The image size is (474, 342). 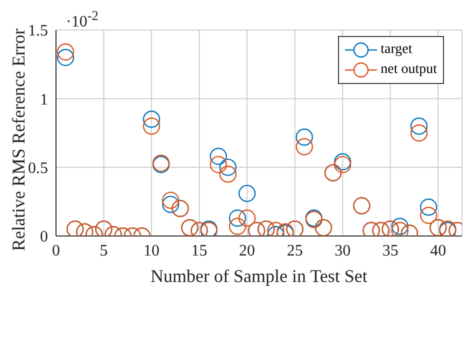 What do you see at coordinates (247, 251) in the screenshot?
I see `x-tick-label: 20` at bounding box center [247, 251].